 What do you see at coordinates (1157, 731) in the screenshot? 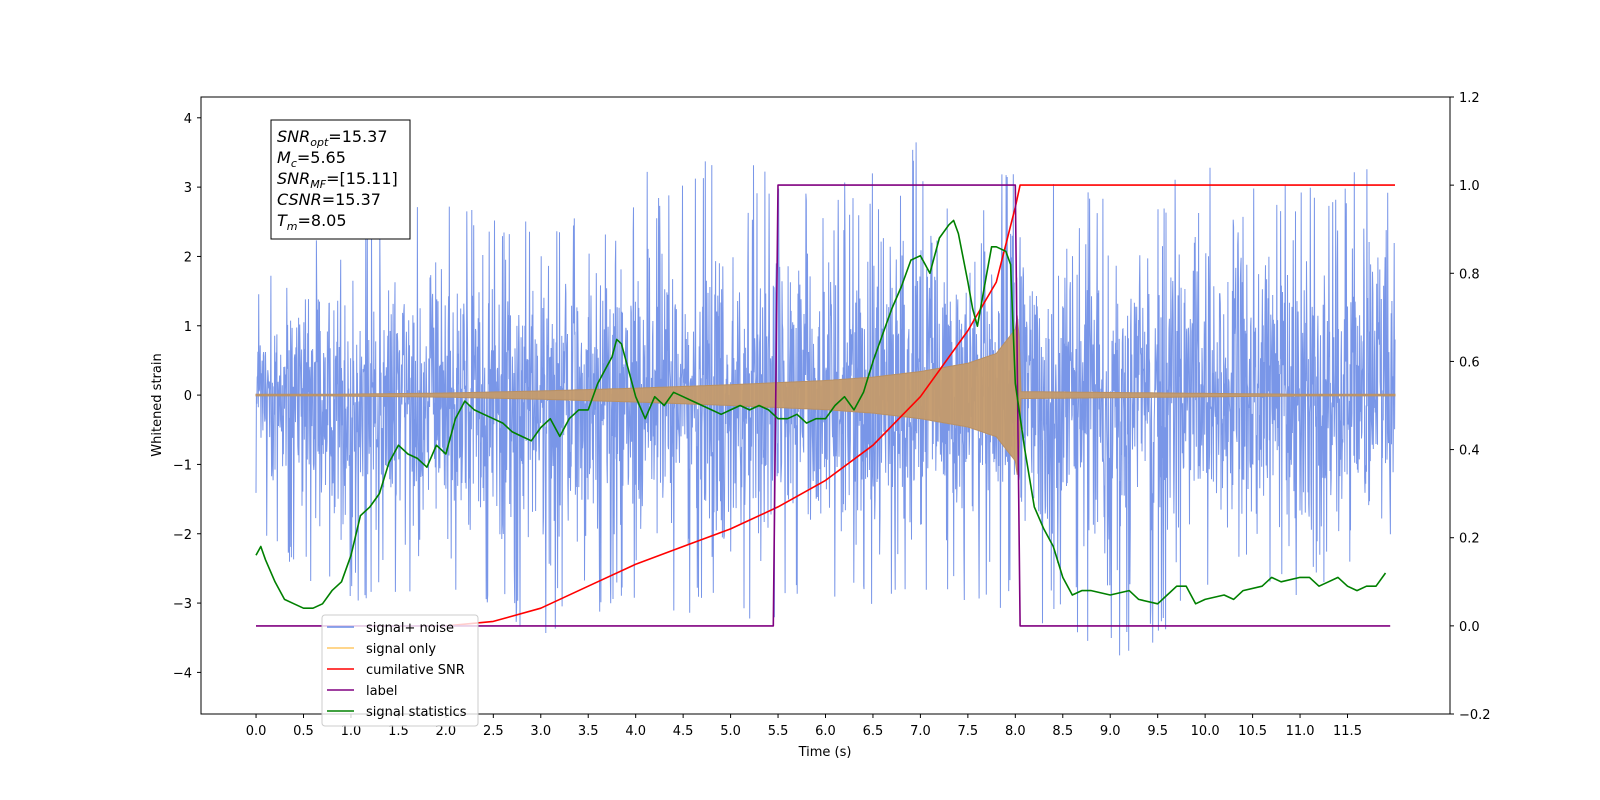
I see `x-tick-label: 9.5` at bounding box center [1157, 731].